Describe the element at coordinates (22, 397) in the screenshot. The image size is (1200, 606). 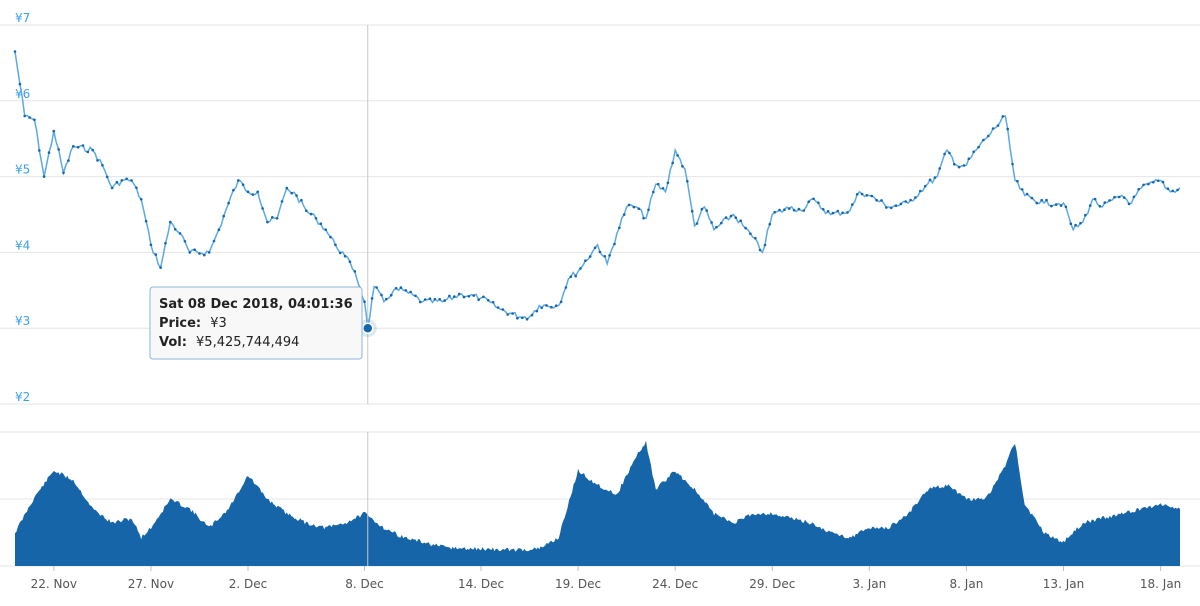
I see `y-tick-label: ¥2` at that location.